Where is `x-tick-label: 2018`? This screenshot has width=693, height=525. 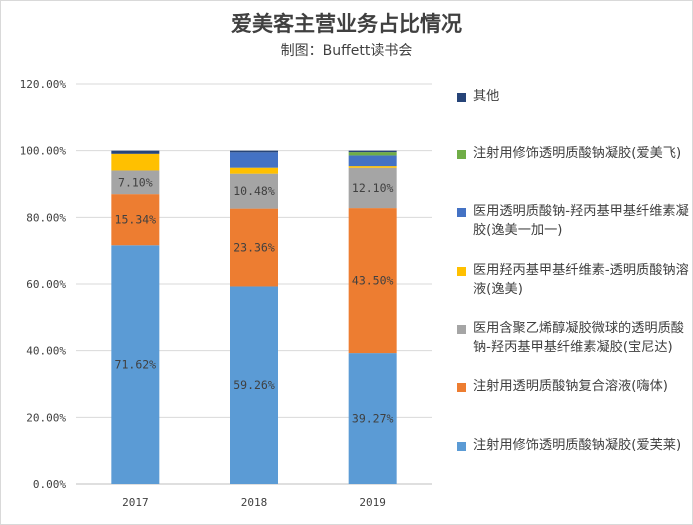
x-tick-label: 2018 is located at coordinates (254, 502).